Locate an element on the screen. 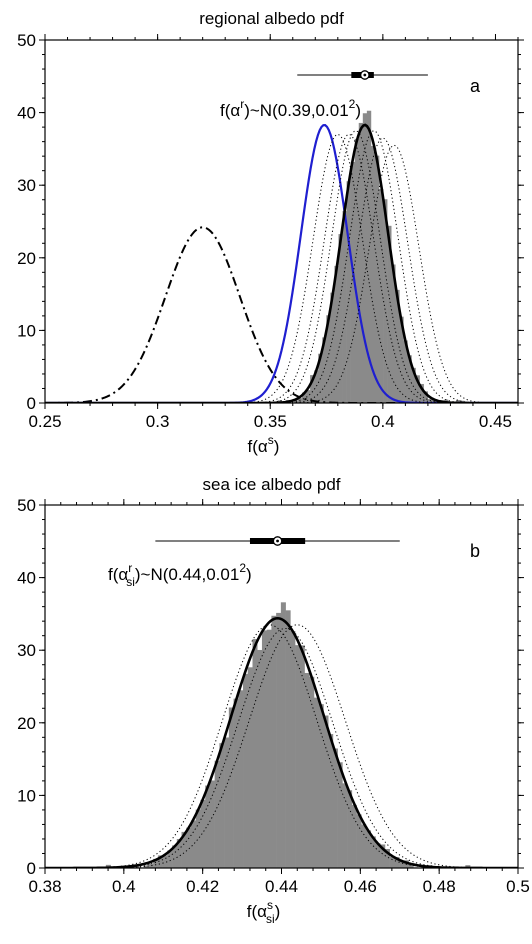 The width and height of the screenshot is (532, 944). y-tick-label: 40 is located at coordinates (26, 578).